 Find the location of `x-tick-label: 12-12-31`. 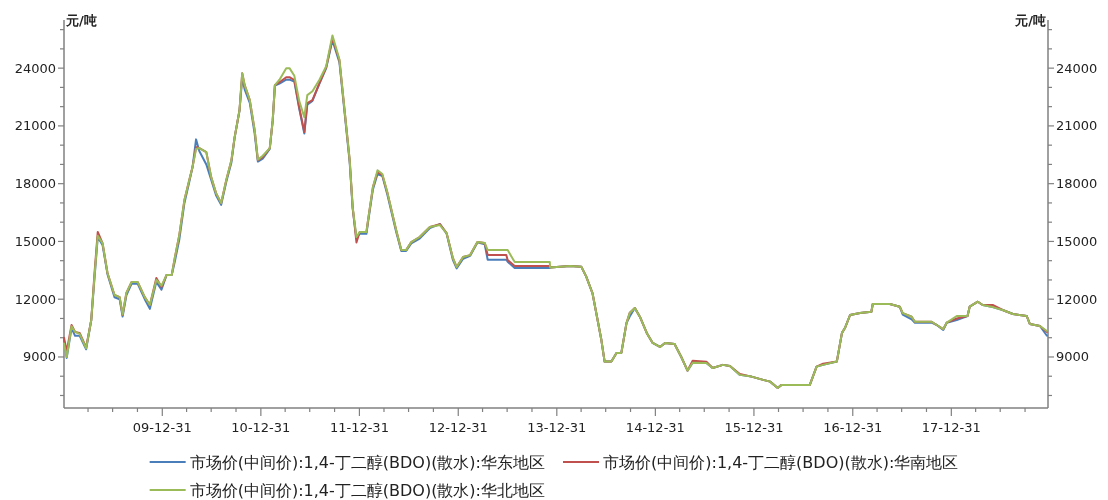

x-tick-label: 12-12-31 is located at coordinates (458, 427).